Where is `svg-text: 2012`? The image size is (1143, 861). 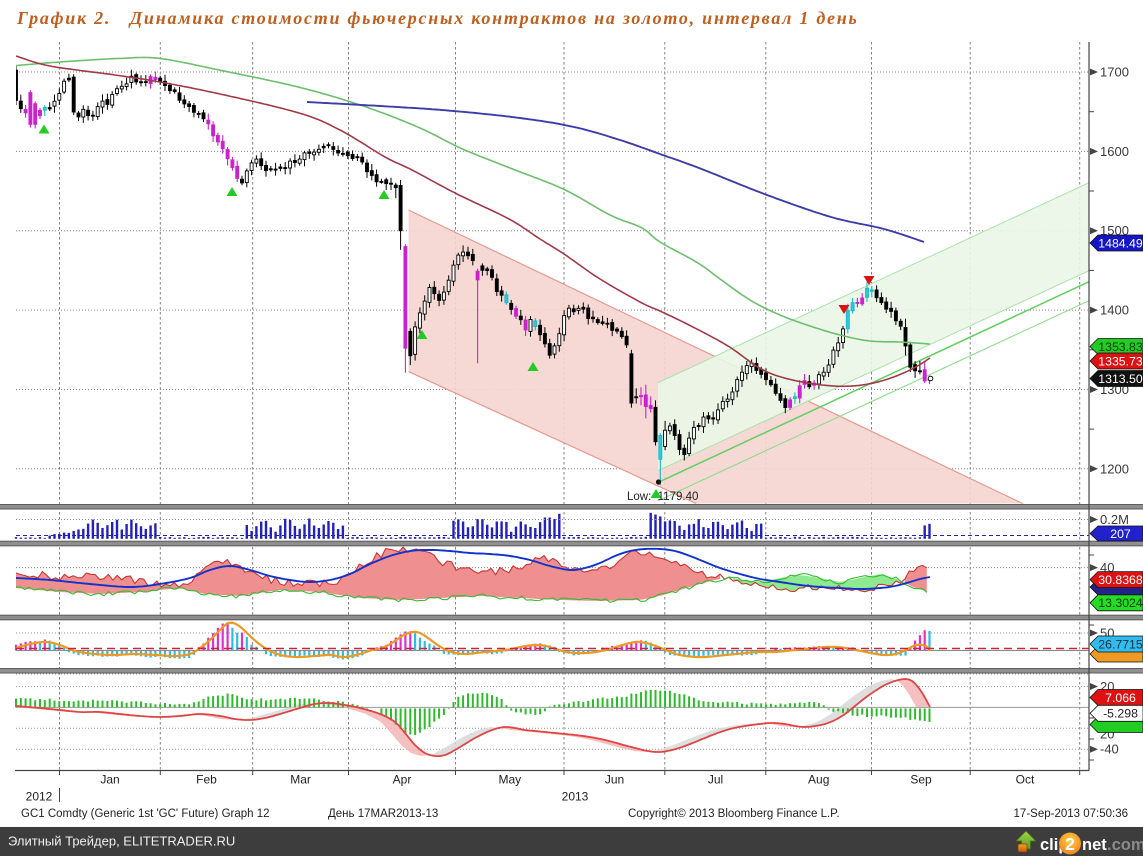 svg-text: 2012 is located at coordinates (39, 797).